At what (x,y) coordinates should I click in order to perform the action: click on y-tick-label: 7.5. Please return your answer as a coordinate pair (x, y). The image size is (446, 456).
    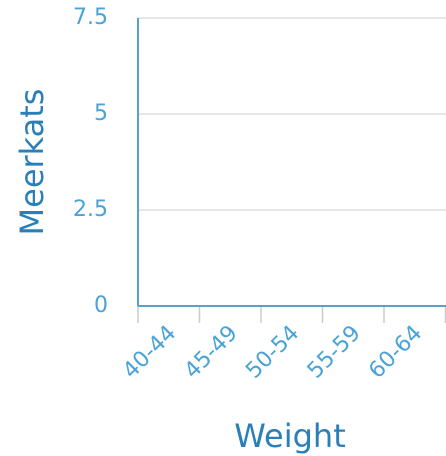
    Looking at the image, I should click on (90, 17).